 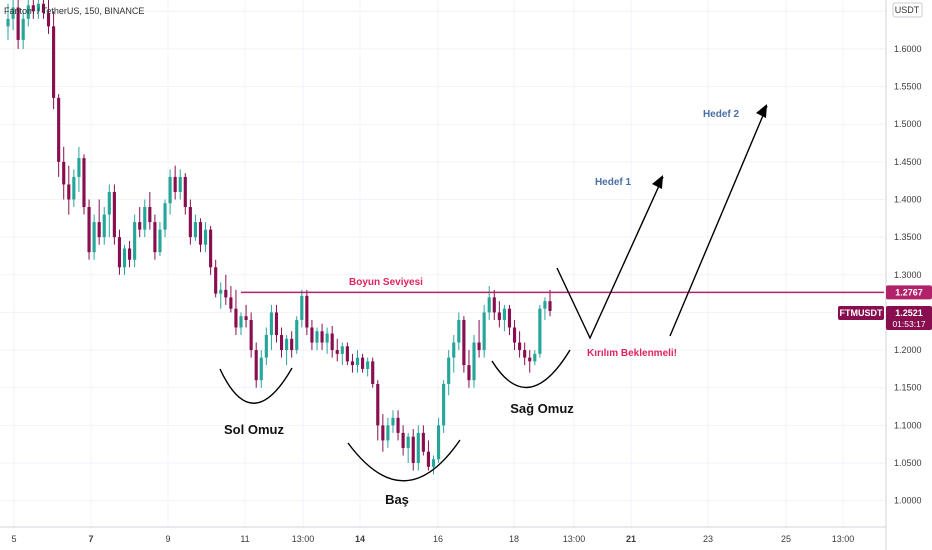 What do you see at coordinates (531, 368) in the screenshot?
I see `right-shoulder-arc` at bounding box center [531, 368].